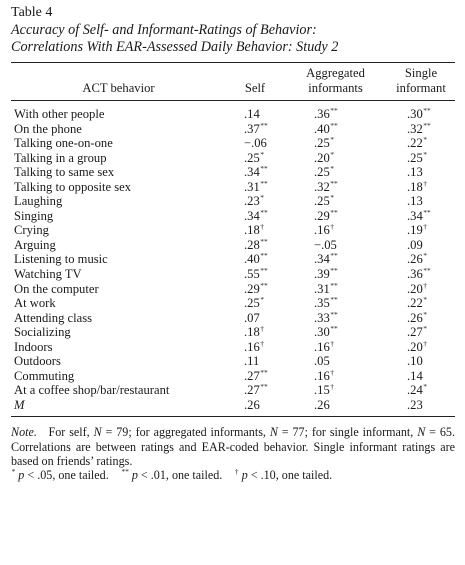 The image size is (465, 565). What do you see at coordinates (48, 274) in the screenshot?
I see `row-label: Watching TV` at bounding box center [48, 274].